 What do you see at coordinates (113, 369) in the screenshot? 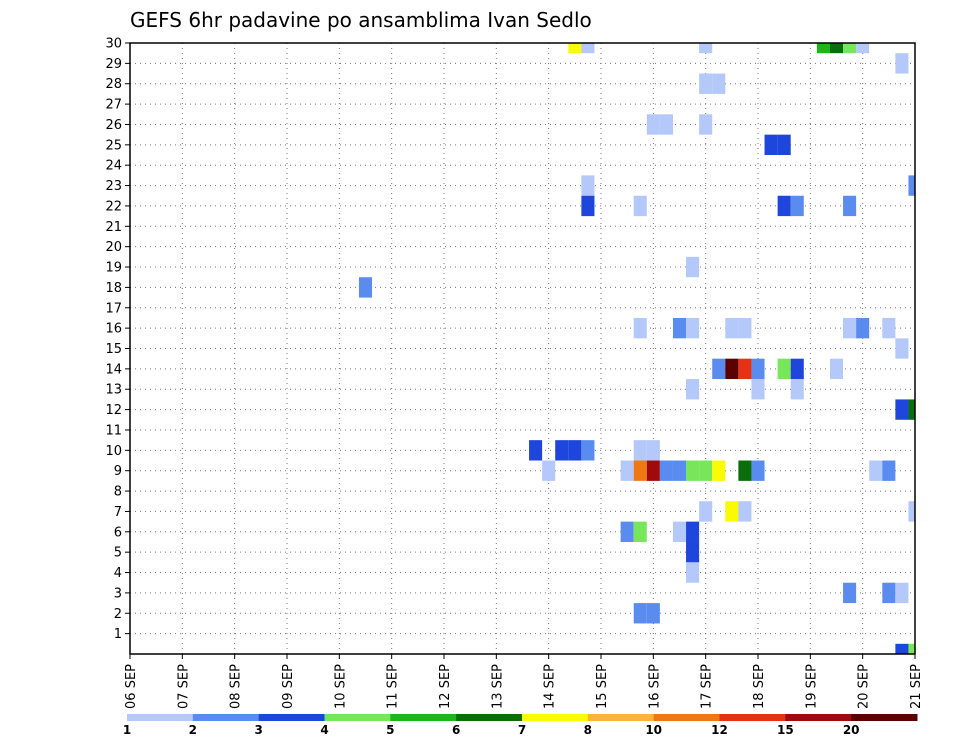
I see `y-tick-label: 14` at bounding box center [113, 369].